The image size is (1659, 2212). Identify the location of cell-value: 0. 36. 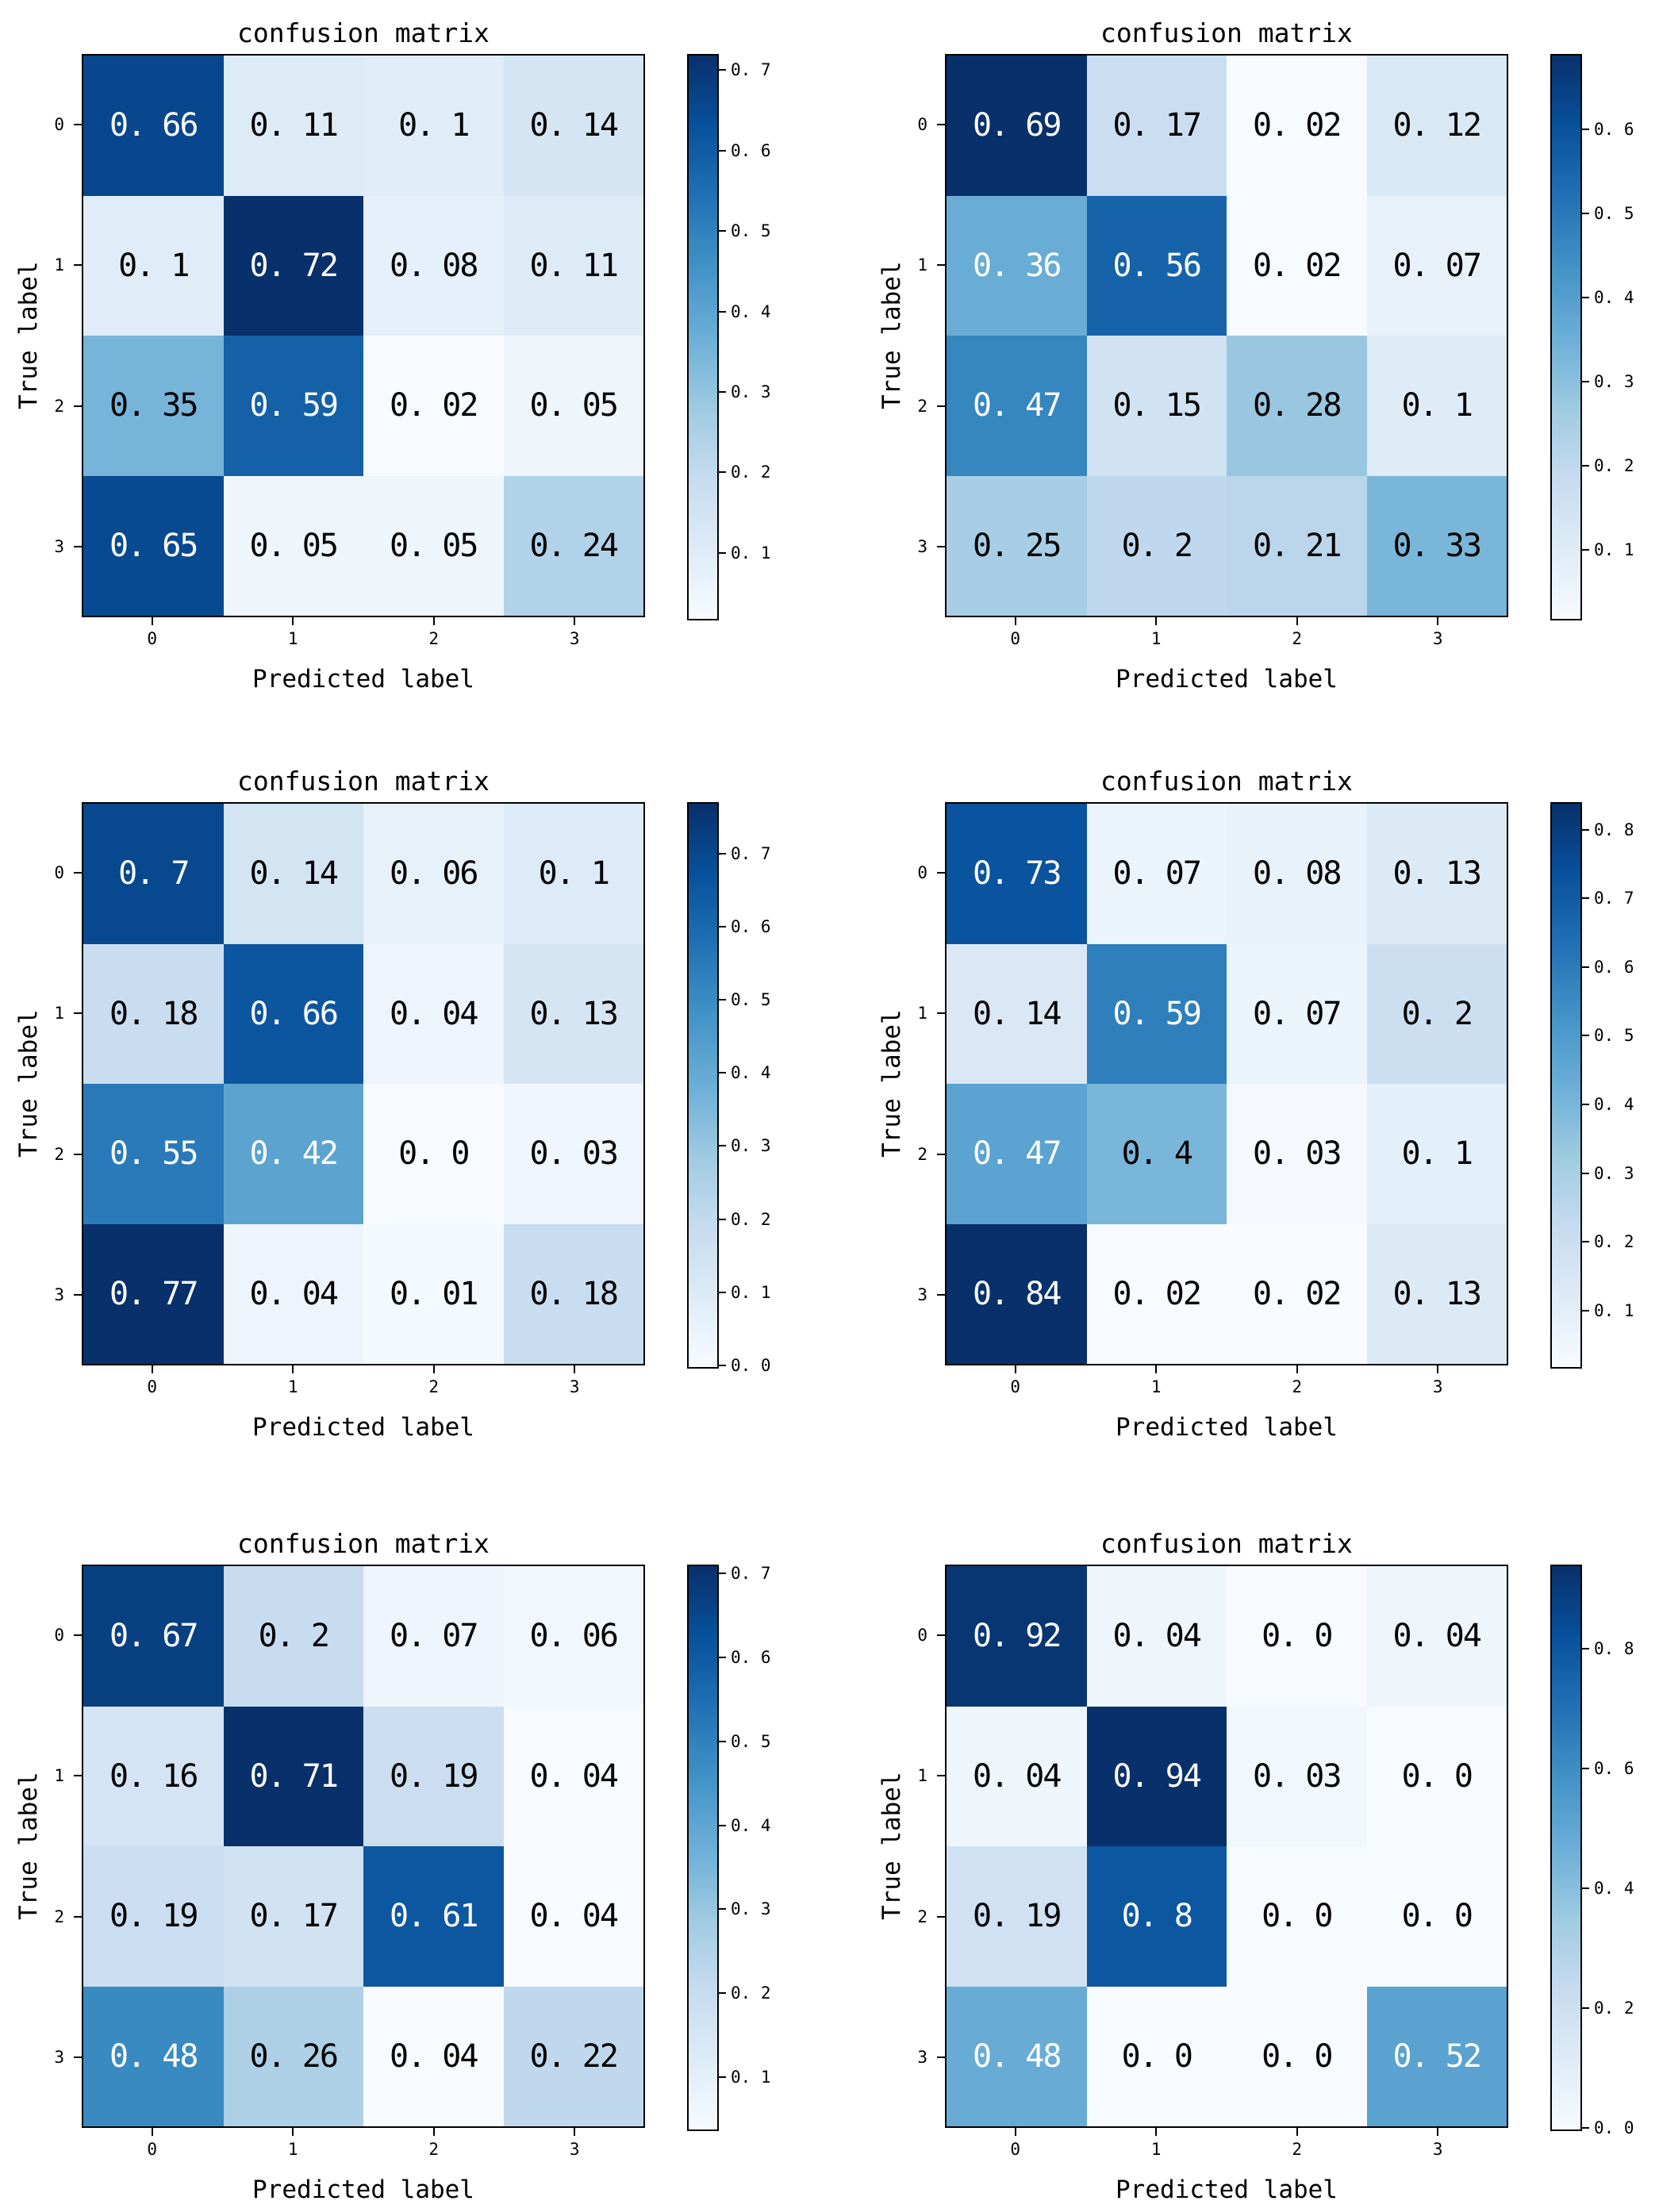
(1017, 265).